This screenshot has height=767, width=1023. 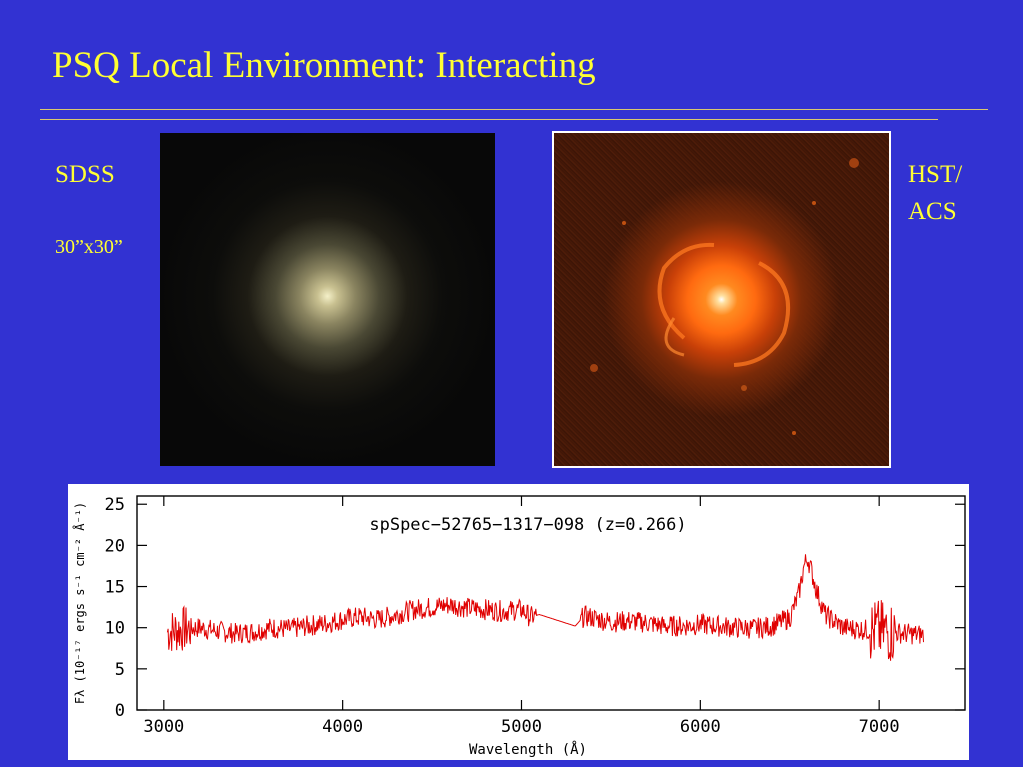 What do you see at coordinates (514, 109) in the screenshot?
I see `title-divider-top` at bounding box center [514, 109].